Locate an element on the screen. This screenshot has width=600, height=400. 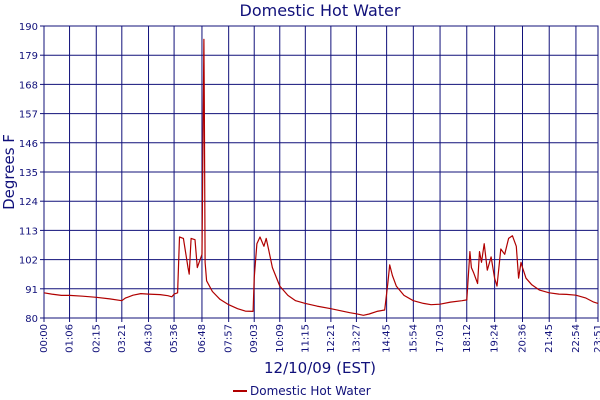
y-tick-label: 168 is located at coordinates (28, 85).